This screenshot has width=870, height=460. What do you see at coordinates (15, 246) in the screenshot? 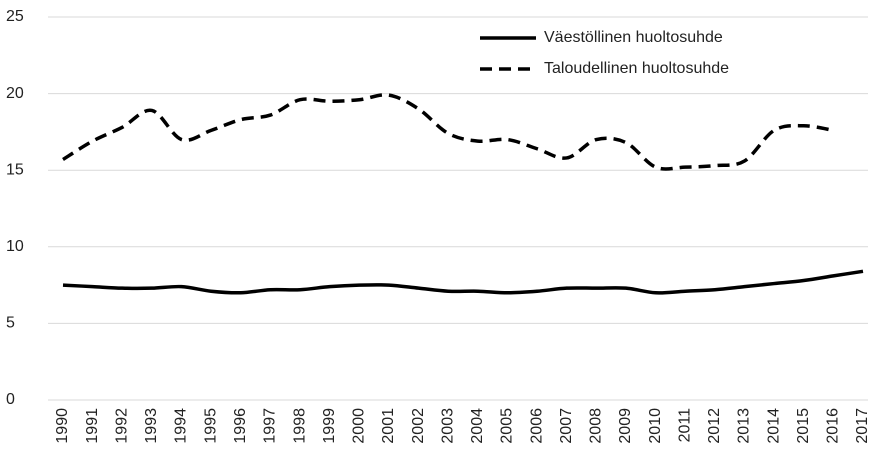
I see `y-tick-label: 10` at bounding box center [15, 246].